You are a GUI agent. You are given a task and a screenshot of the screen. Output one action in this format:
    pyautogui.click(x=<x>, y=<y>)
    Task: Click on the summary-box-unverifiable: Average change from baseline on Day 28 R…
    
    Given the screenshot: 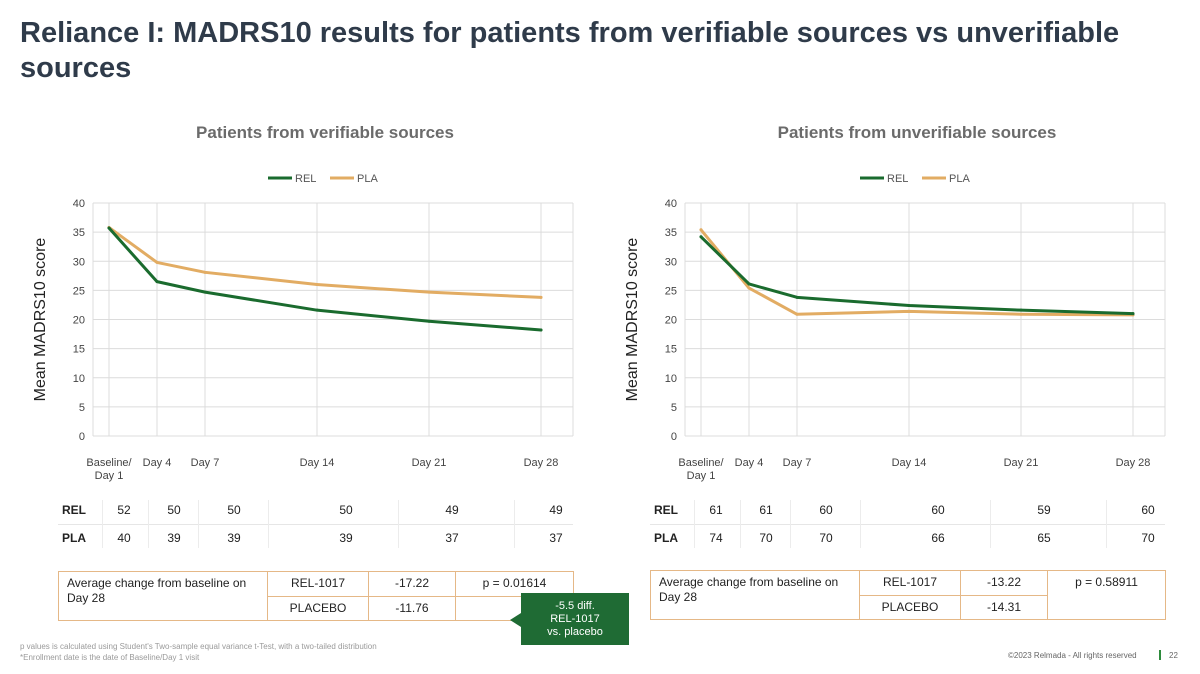 What is the action you would take?
    pyautogui.click(x=908, y=595)
    